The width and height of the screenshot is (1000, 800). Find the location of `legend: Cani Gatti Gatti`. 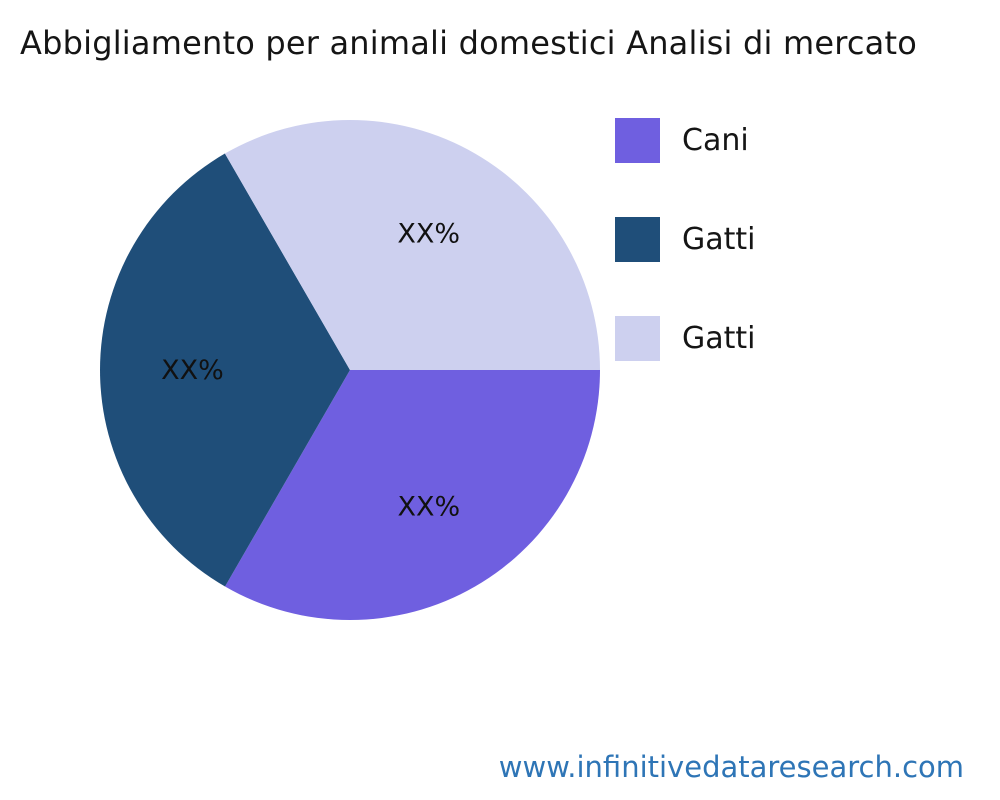

legend: Cani Gatti Gatti is located at coordinates (685, 266).